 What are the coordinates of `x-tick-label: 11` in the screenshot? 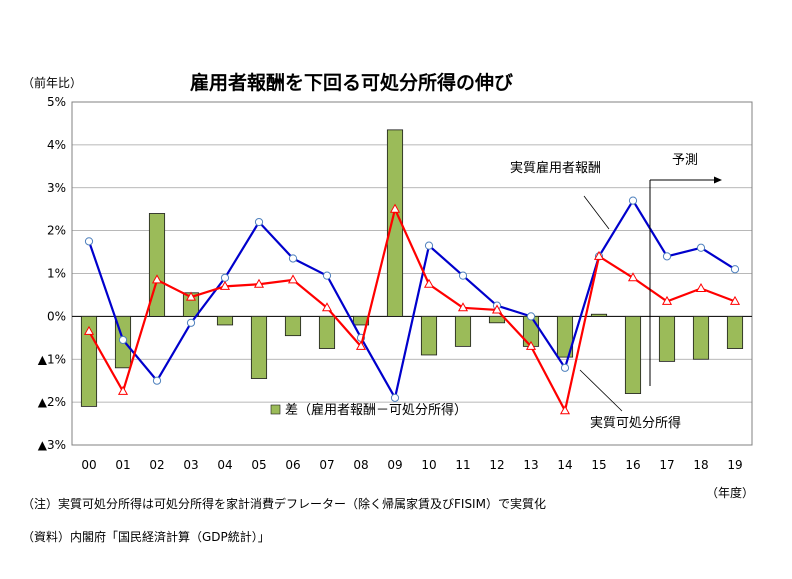 It's located at (462, 465).